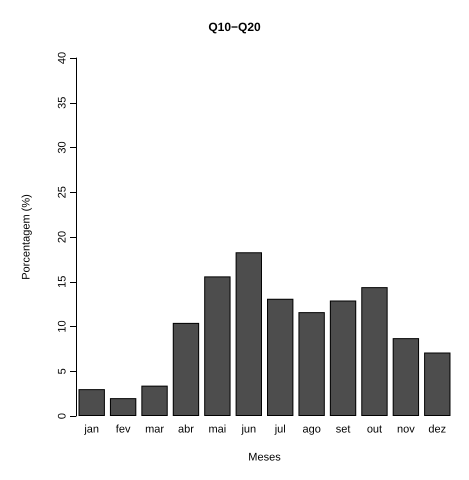 The image size is (469, 480). Describe the element at coordinates (62, 192) in the screenshot. I see `y-tick-label: 25` at that location.